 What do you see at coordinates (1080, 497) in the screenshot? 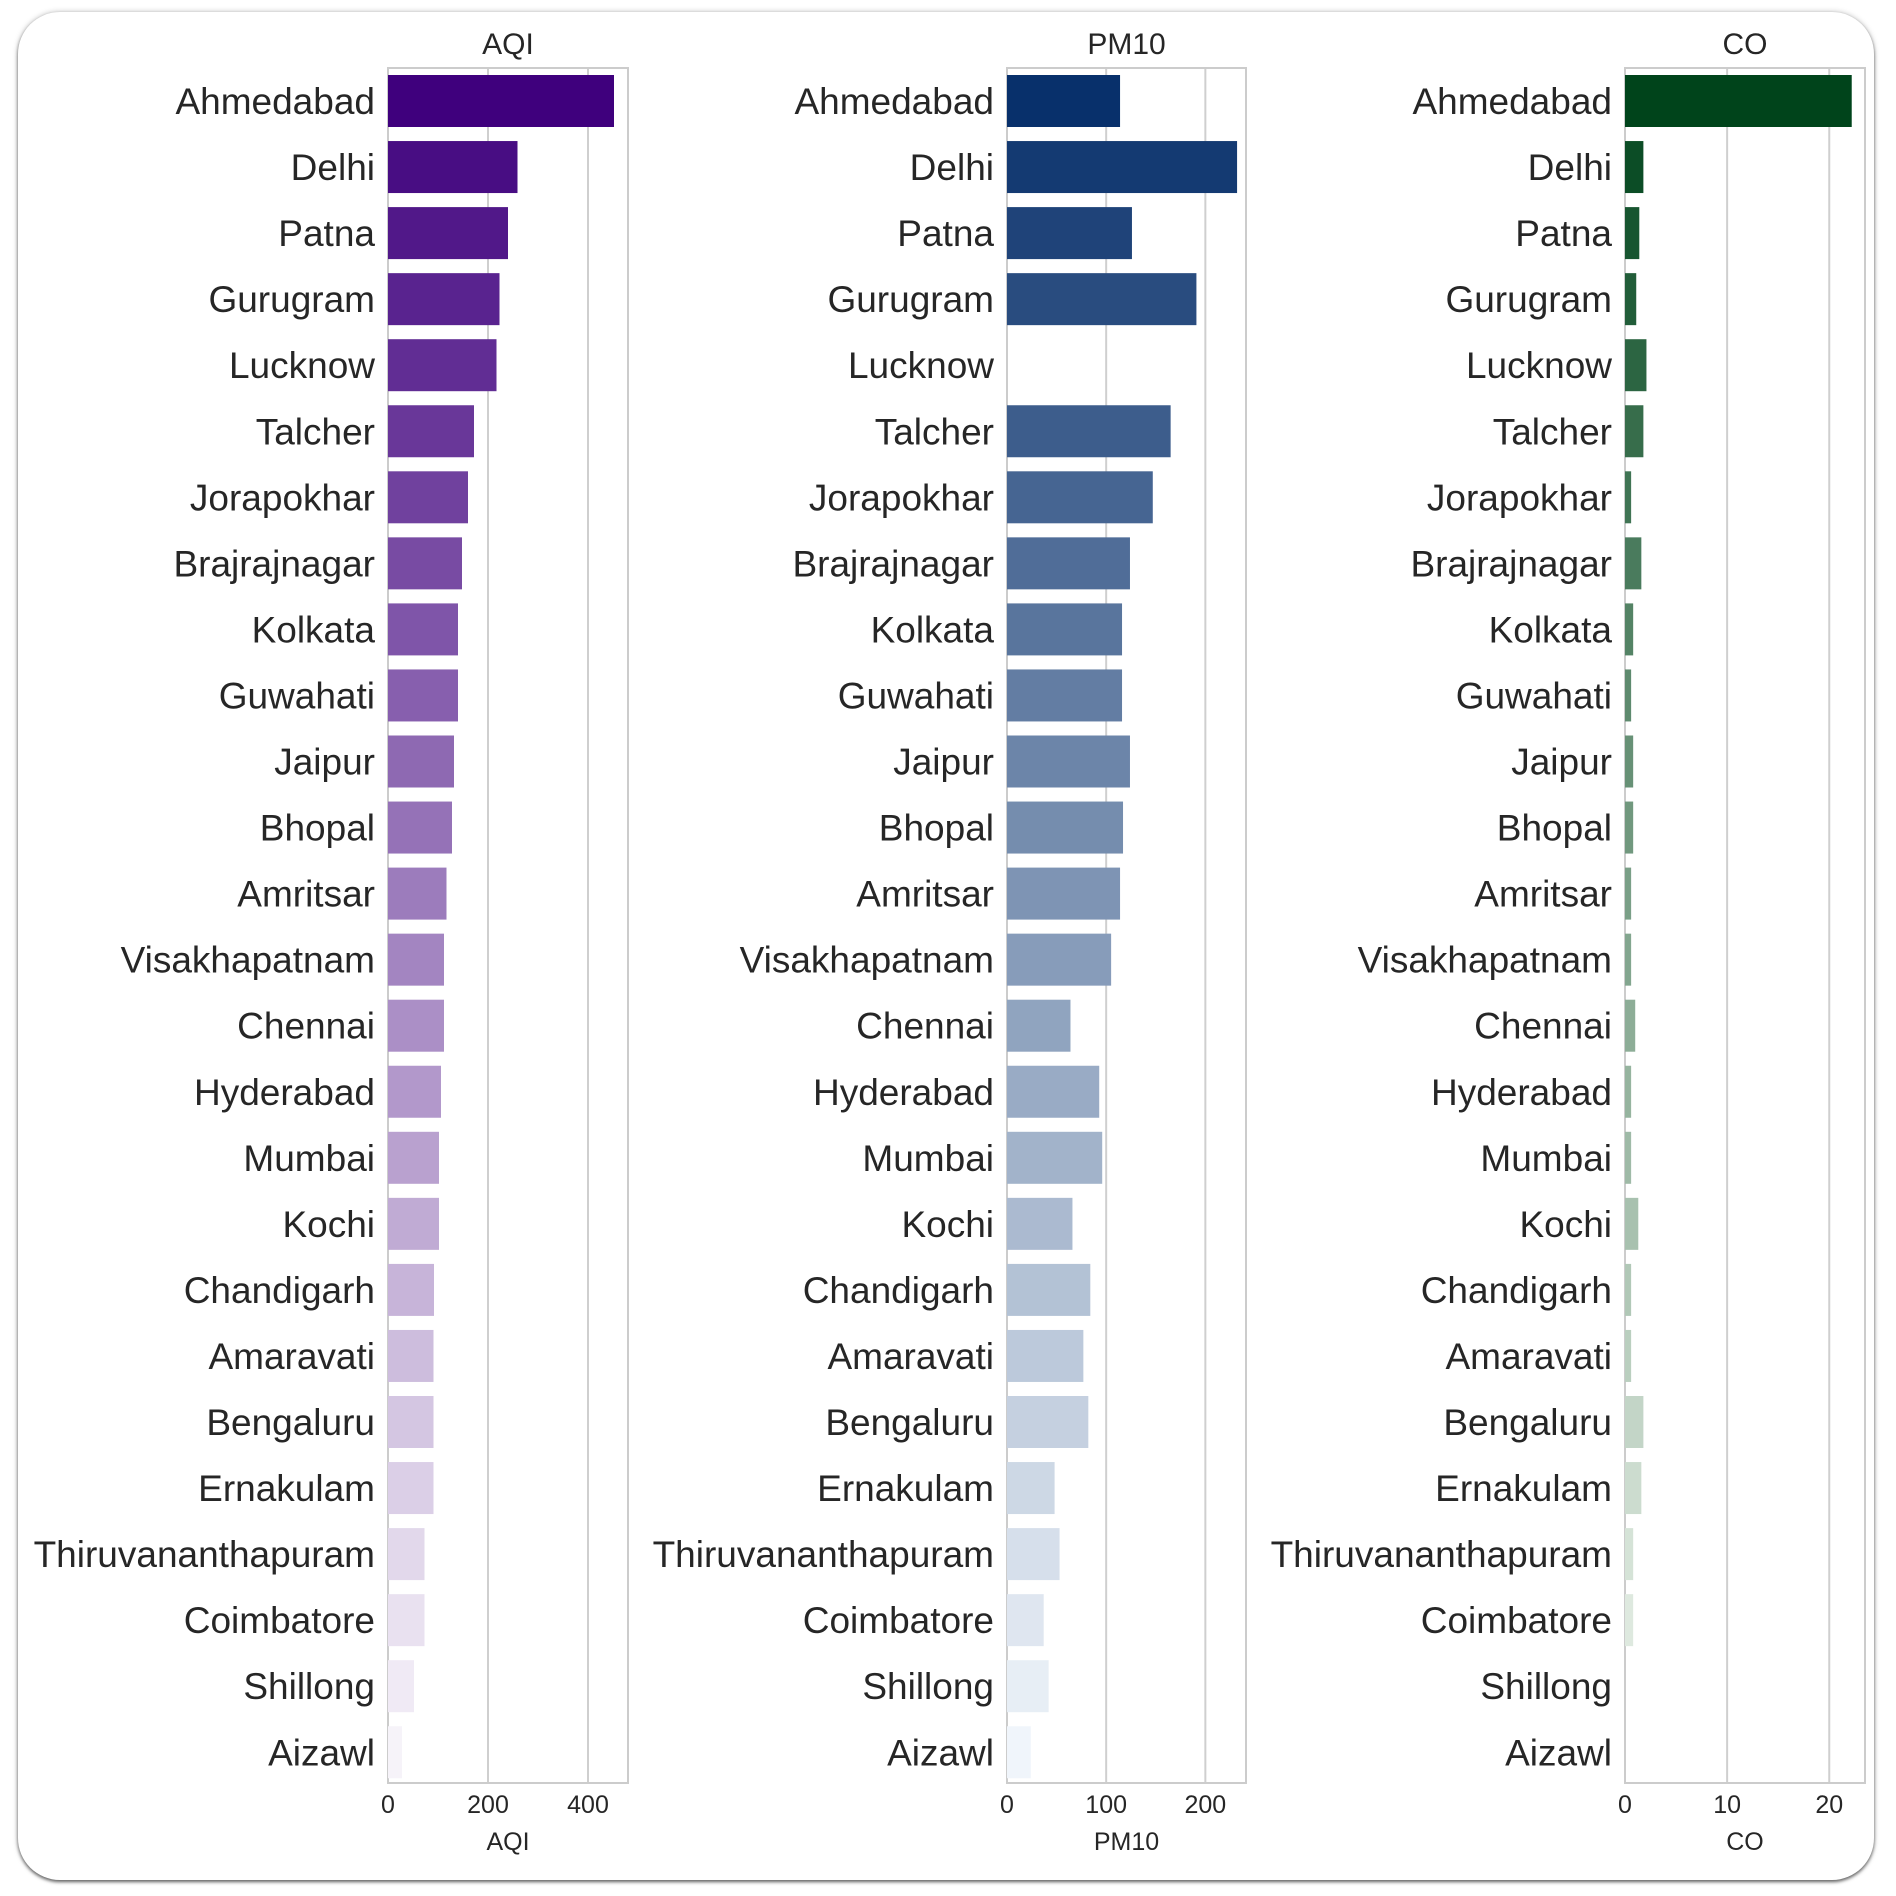
I see `bar-jorapokhar` at bounding box center [1080, 497].